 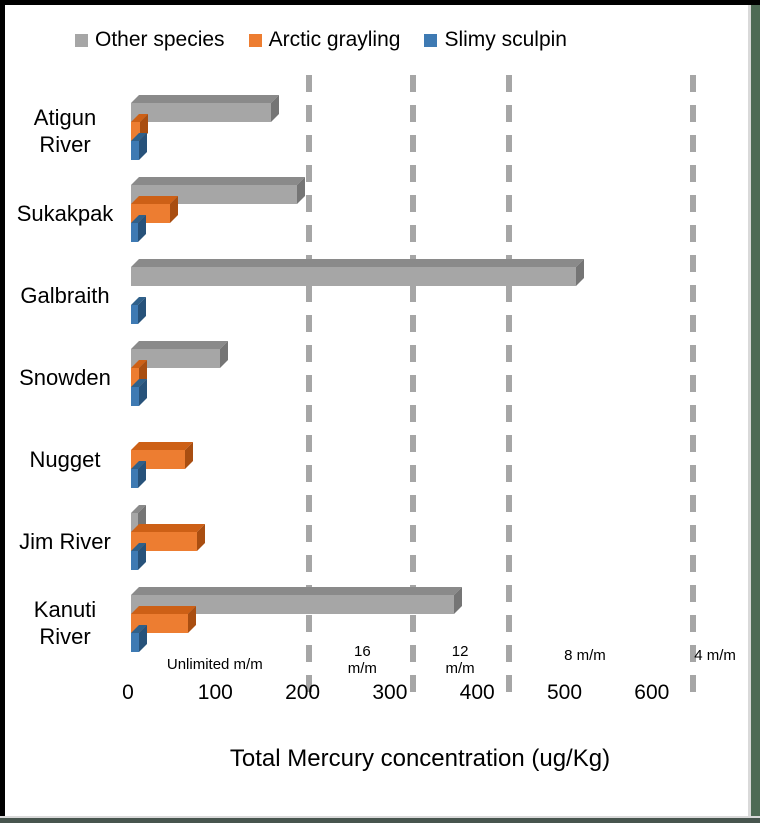 What do you see at coordinates (334, 39) in the screenshot?
I see `legend-label: Arctic grayling` at bounding box center [334, 39].